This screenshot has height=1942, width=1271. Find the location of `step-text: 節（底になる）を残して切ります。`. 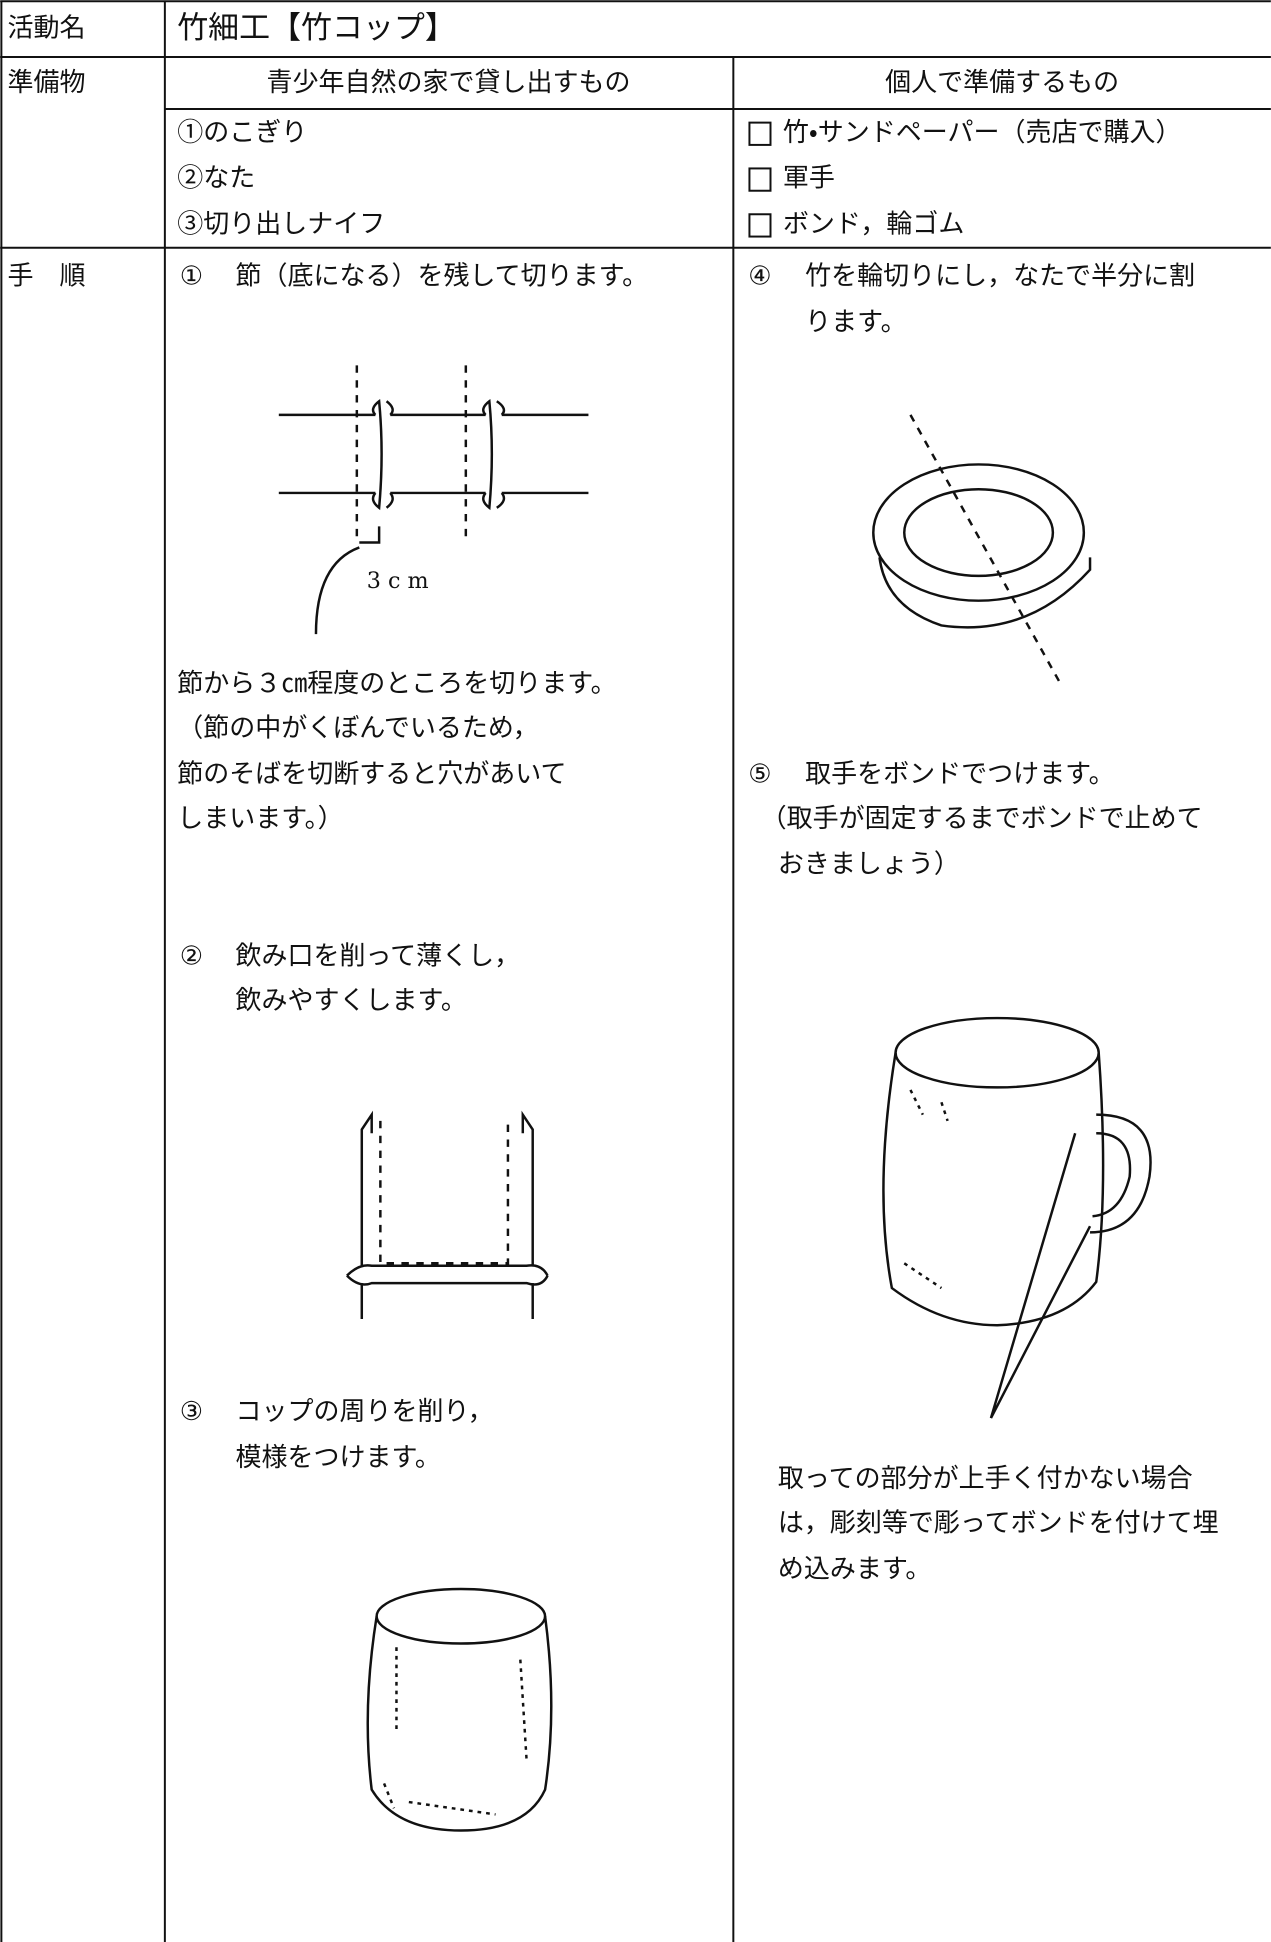

step-text: 節（底になる）を残して切ります。 is located at coordinates (441, 276).